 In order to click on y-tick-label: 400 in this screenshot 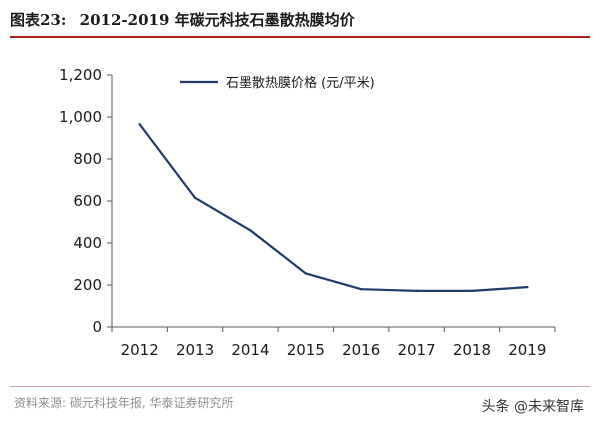, I will do `click(87, 243)`.